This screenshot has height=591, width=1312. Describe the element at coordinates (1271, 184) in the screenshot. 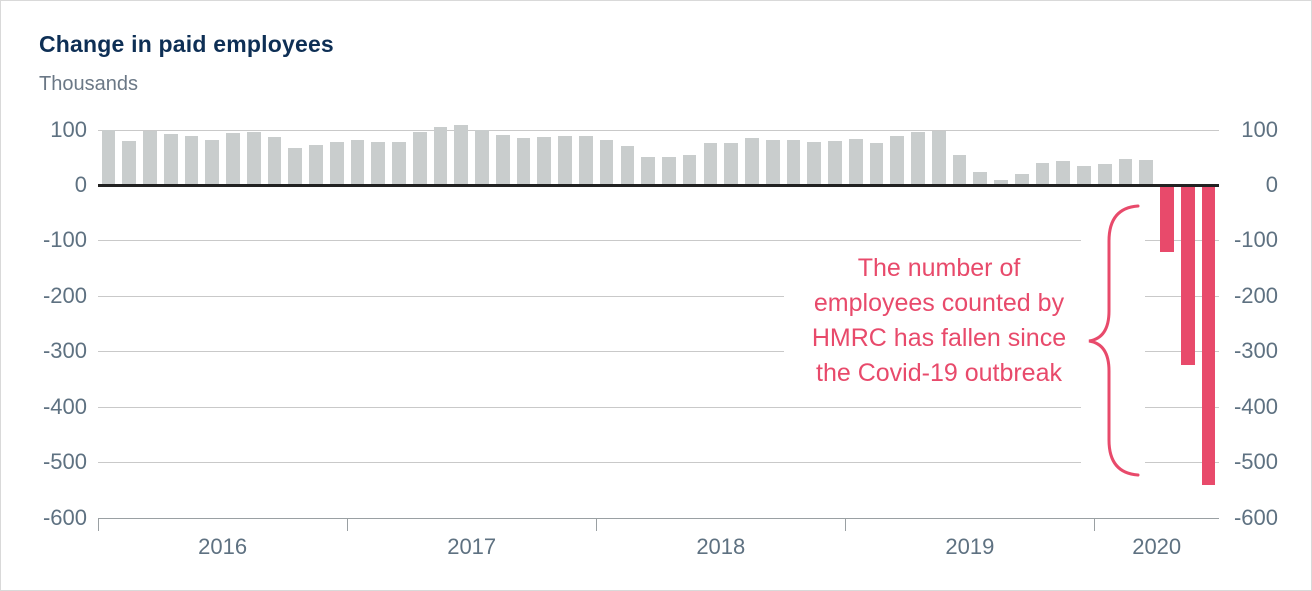

I see `y-axis-label-right: 0` at that location.